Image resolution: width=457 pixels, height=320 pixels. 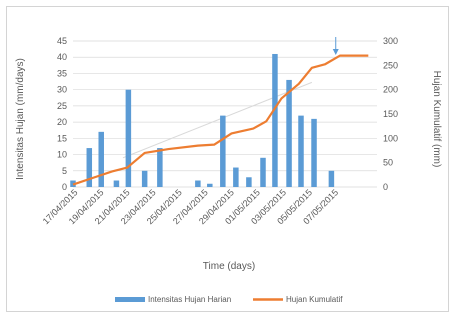 I want to click on y-right-tick-label: 300, so click(x=390, y=41).